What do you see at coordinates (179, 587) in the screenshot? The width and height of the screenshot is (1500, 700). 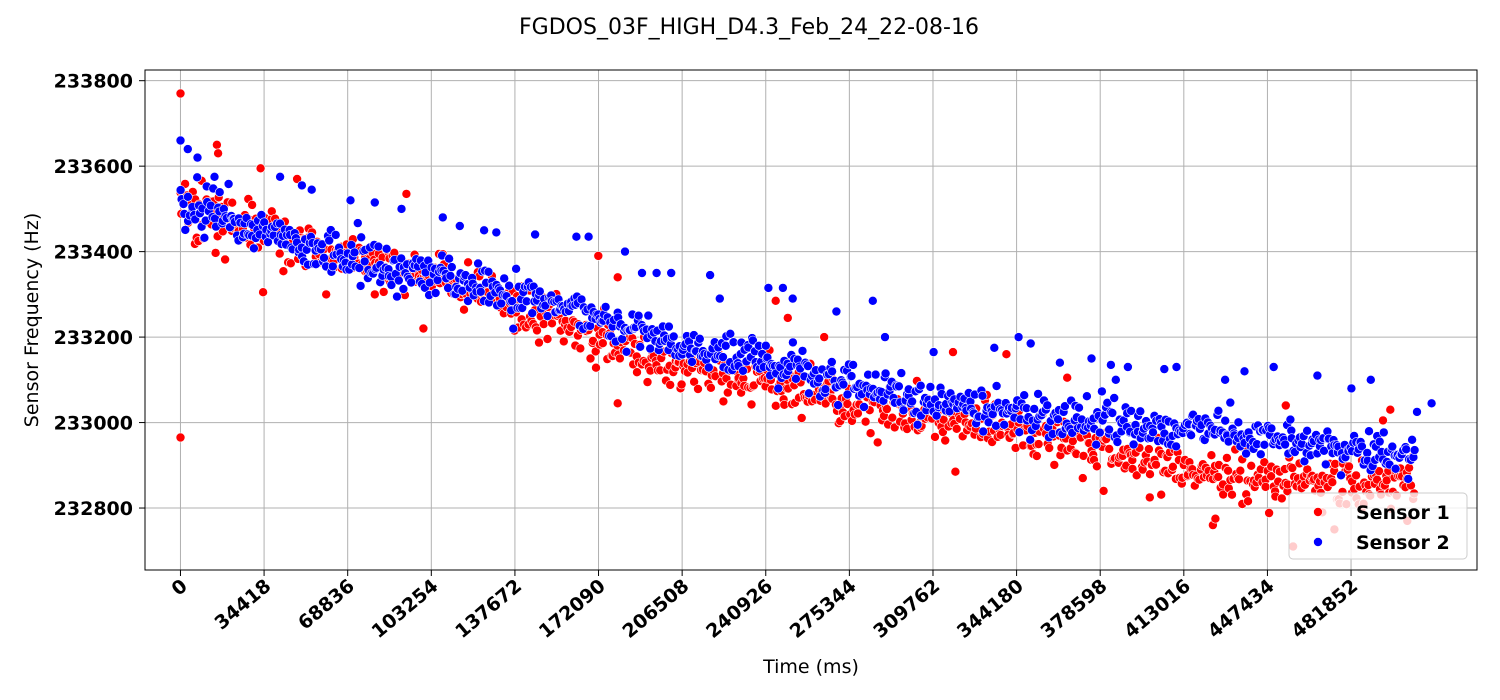 I see `x-tick-label: 0` at bounding box center [179, 587].